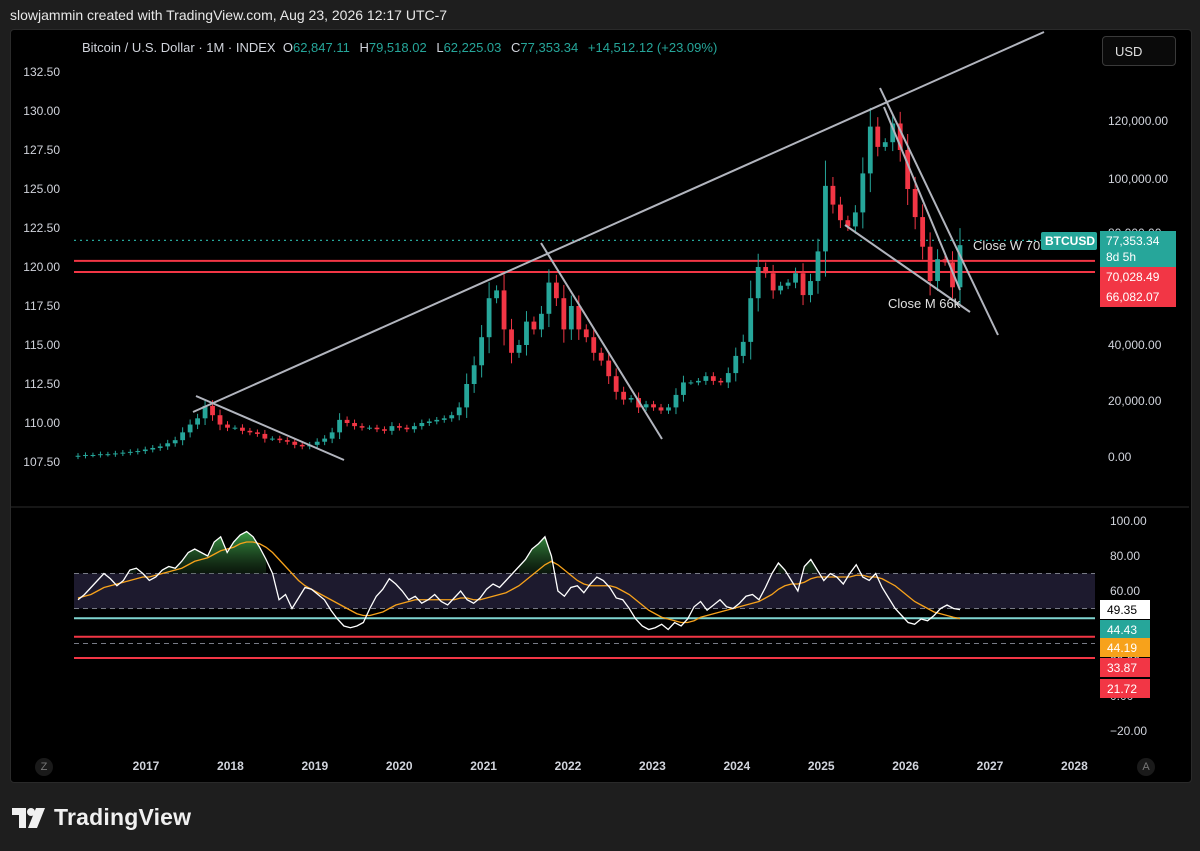  Describe the element at coordinates (1122, 689) in the screenshot. I see `rsi-value-label: 21.72` at that location.